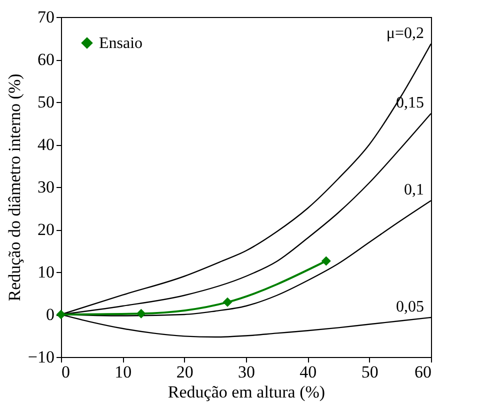 Image resolution: width=478 pixels, height=409 pixels. Describe the element at coordinates (46, 272) in the screenshot. I see `y-tick-label: 10` at that location.